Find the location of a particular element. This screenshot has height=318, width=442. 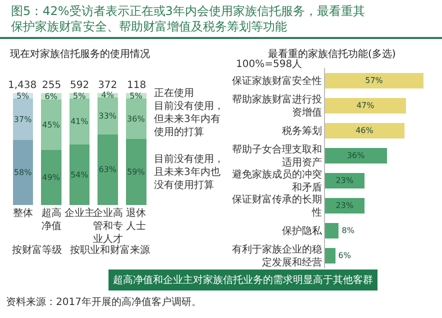

data-label: 58% is located at coordinates (23, 173).